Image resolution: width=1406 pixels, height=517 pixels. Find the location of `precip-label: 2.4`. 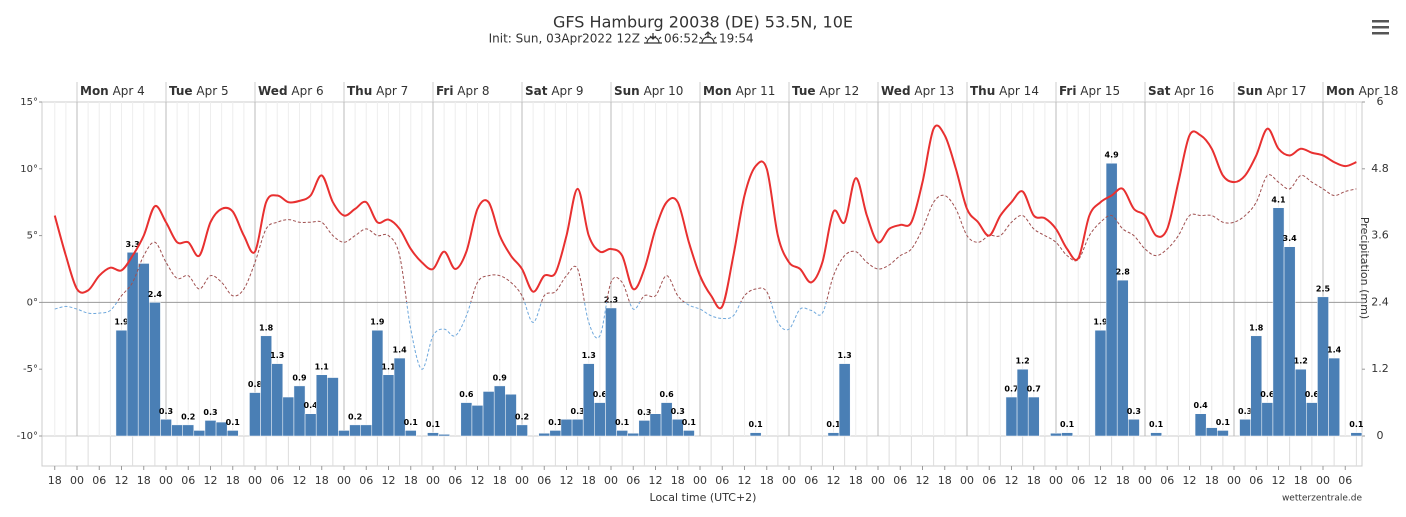

precip-label: 2.4 is located at coordinates (155, 294).